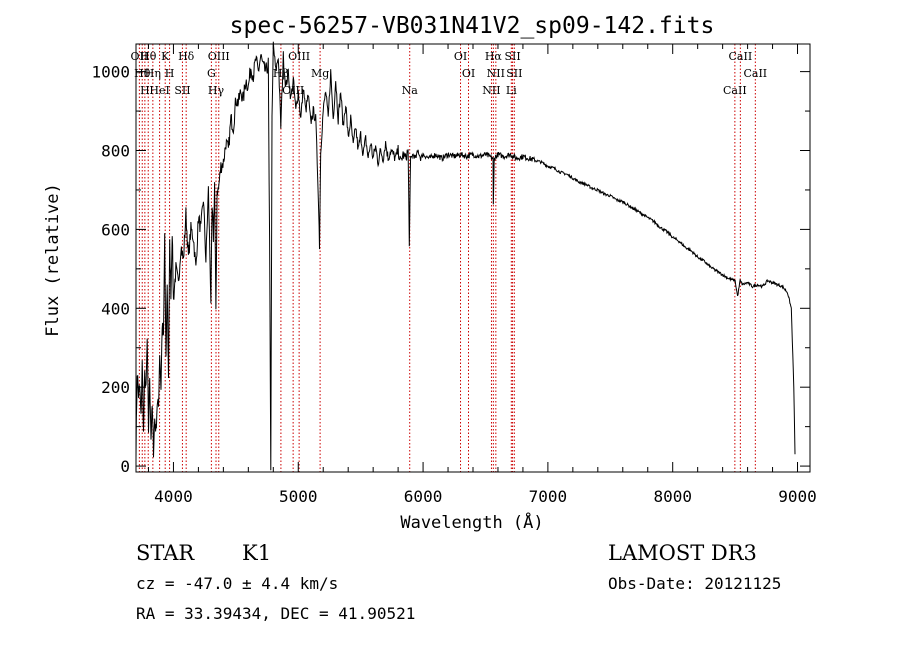 Image resolution: width=900 pixels, height=649 pixels. Describe the element at coordinates (115, 229) in the screenshot. I see `y-tick-label: 600` at that location.